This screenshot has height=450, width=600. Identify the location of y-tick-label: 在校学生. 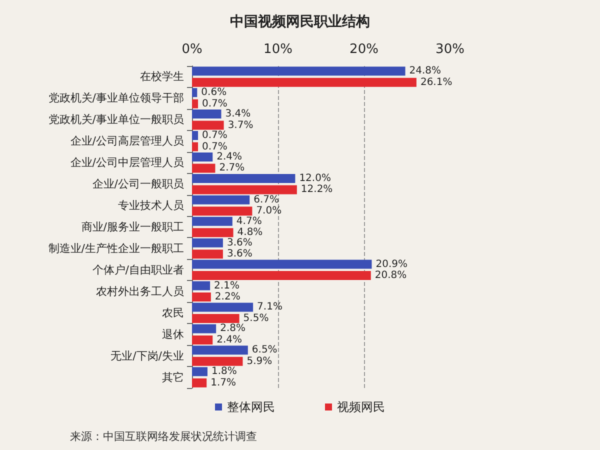
(162, 77).